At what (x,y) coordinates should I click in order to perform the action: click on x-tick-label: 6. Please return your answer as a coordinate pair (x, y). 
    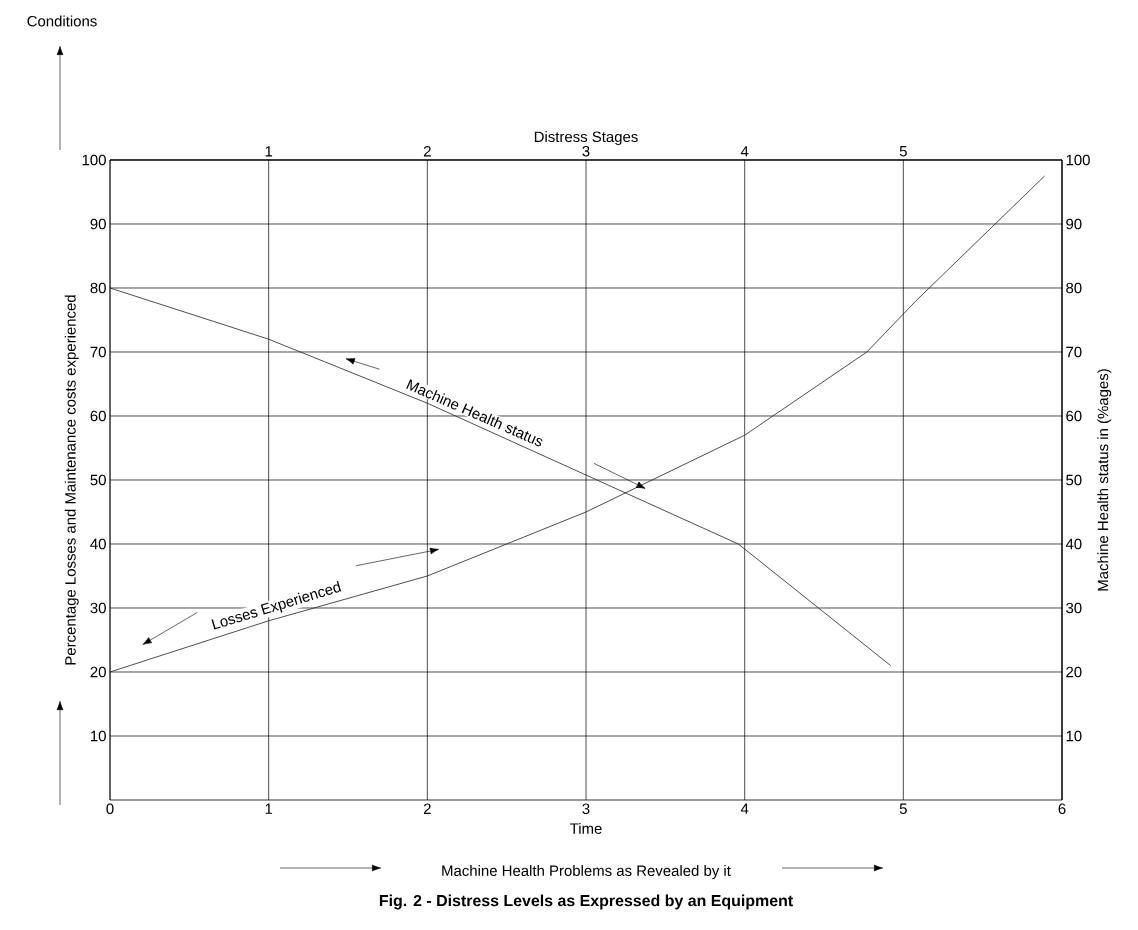
    Looking at the image, I should click on (1062, 809).